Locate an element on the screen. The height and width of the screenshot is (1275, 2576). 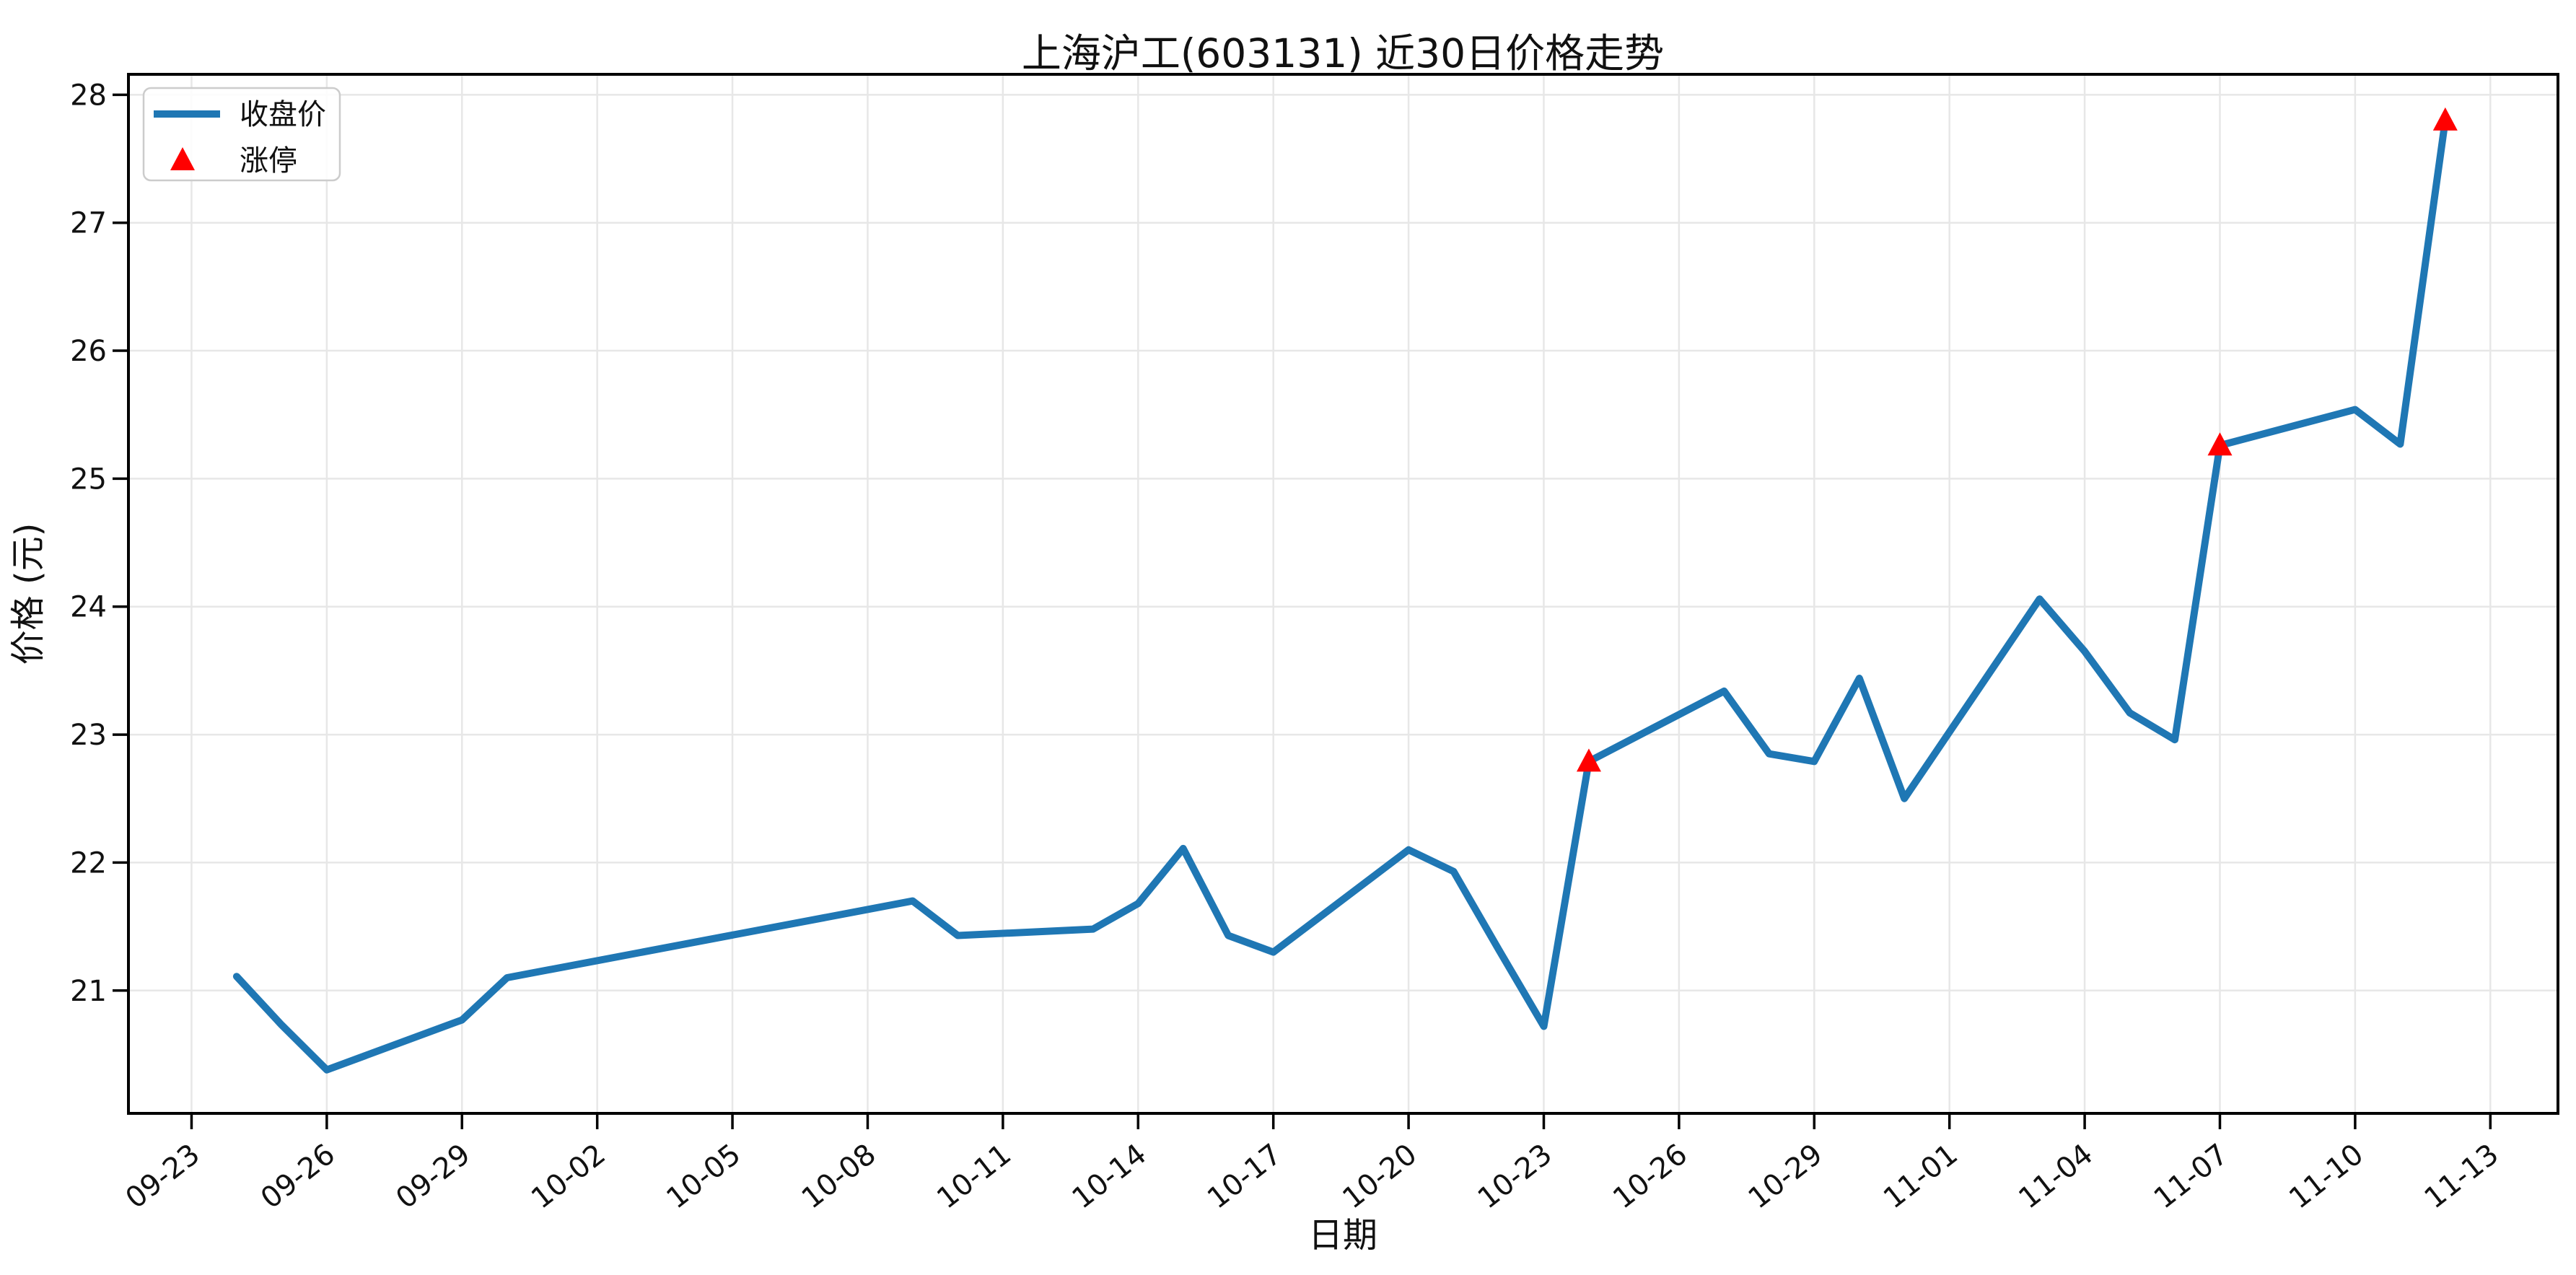
x-tick-label: 11-10 is located at coordinates (2326, 1177).